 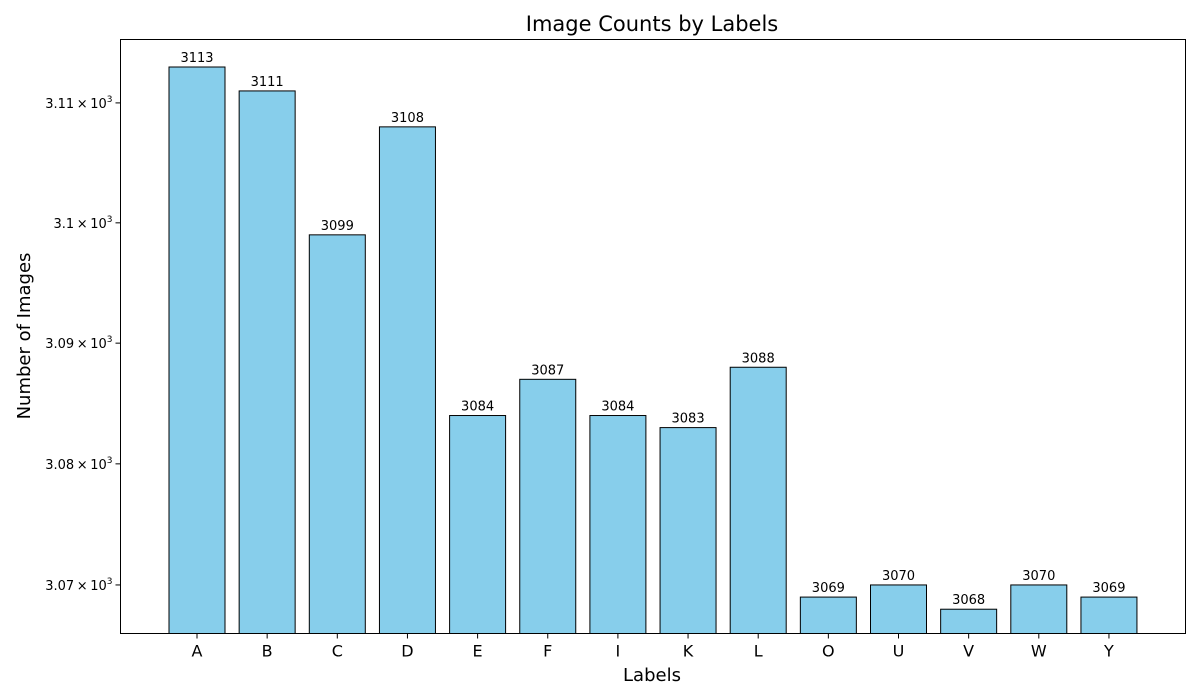 What do you see at coordinates (828, 651) in the screenshot?
I see `x-tick-label: O` at bounding box center [828, 651].